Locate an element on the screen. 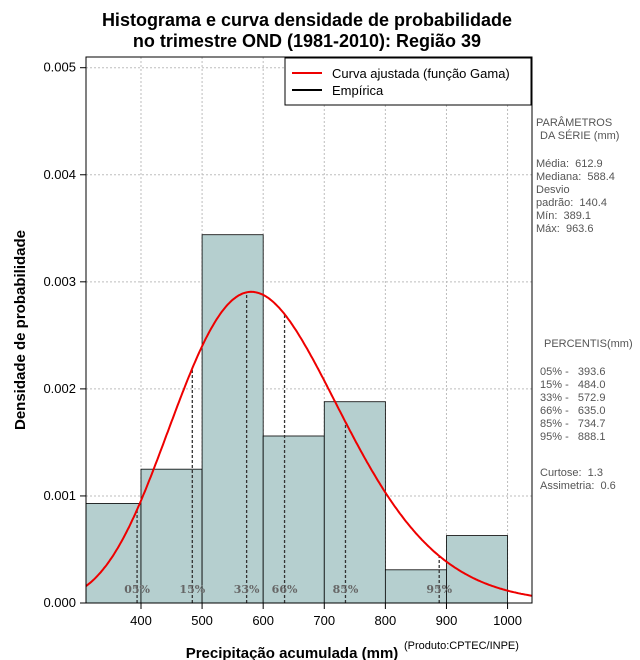 The image size is (640, 660). y-axis-label: Densidade de probabilidade is located at coordinates (20, 330).